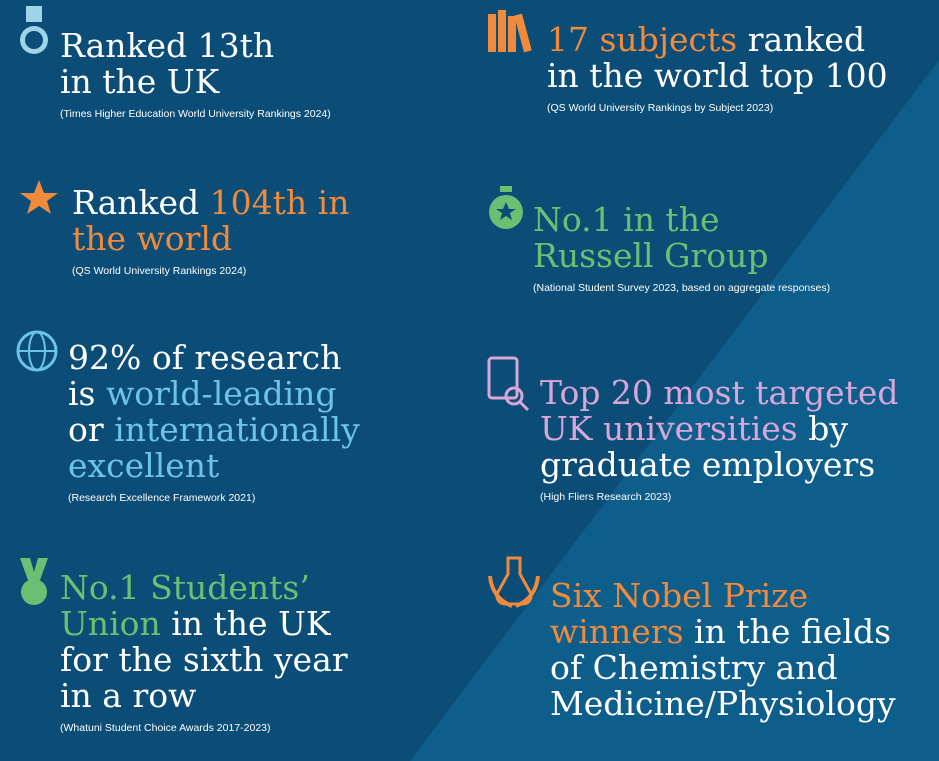  I want to click on headline-line: winners in the fields, so click(723, 632).